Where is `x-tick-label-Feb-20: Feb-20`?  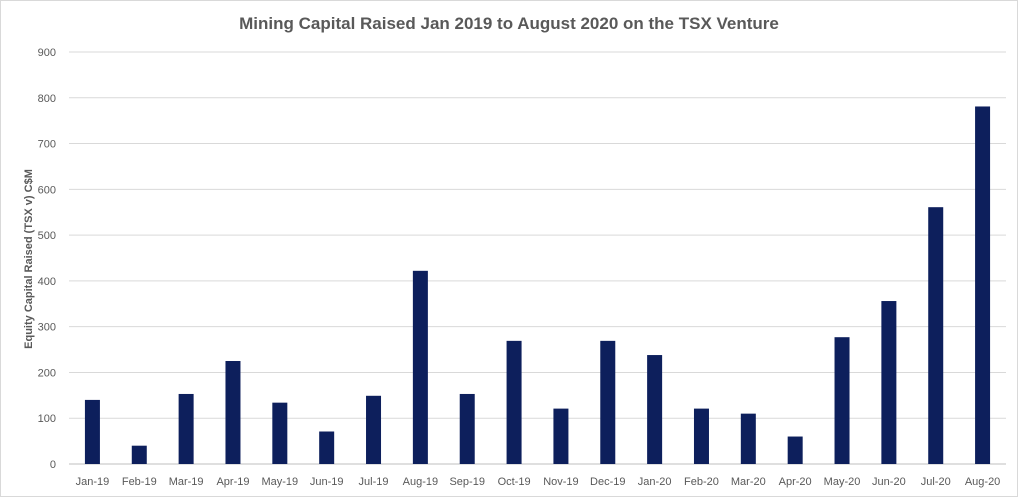
x-tick-label-Feb-20: Feb-20 is located at coordinates (701, 482).